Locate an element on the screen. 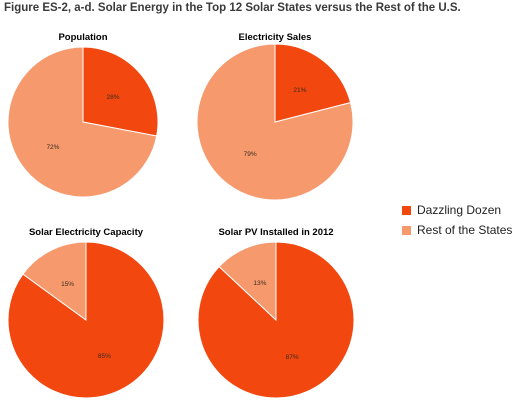 The height and width of the screenshot is (402, 513). pie-slice-label: 79% is located at coordinates (250, 154).